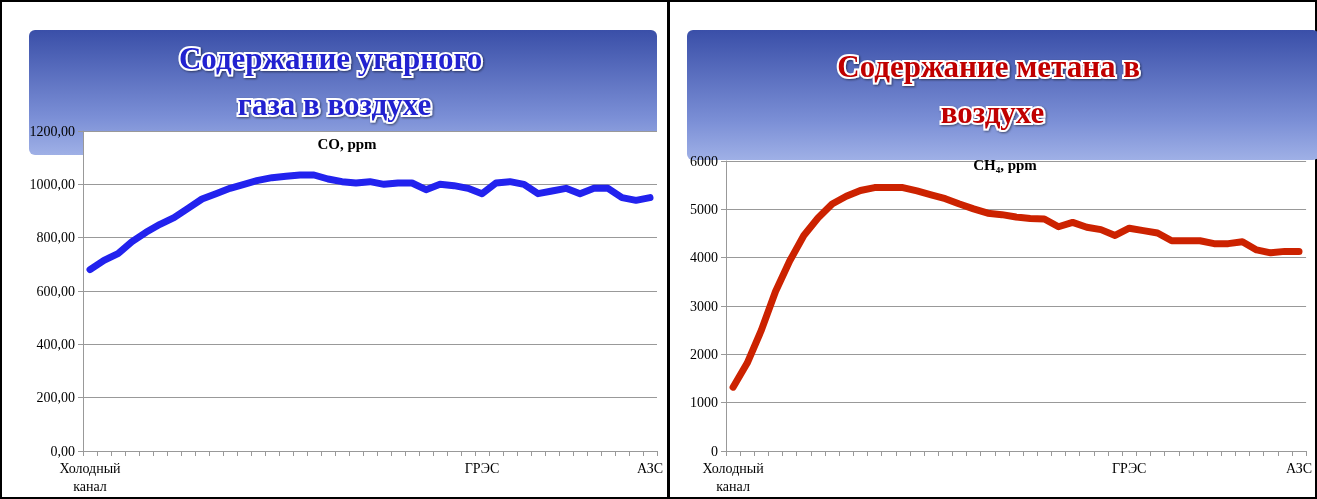  I want to click on y-tick-label: 600,00, so click(55, 291).